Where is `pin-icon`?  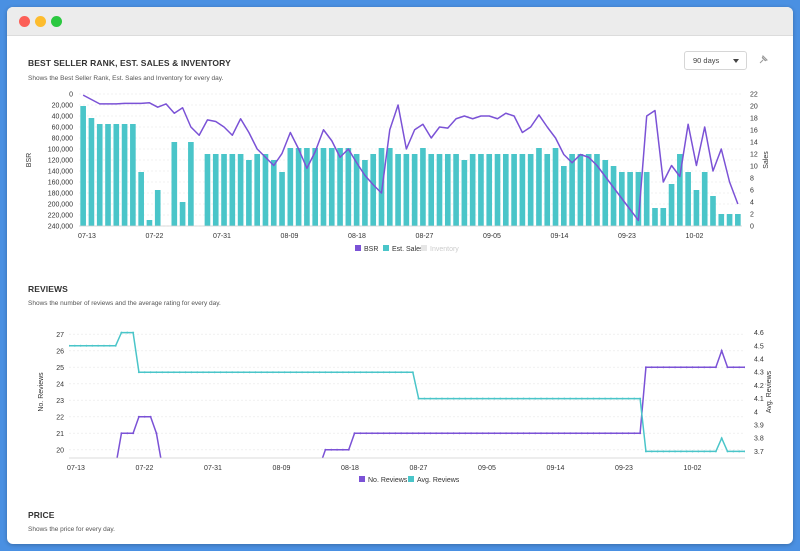 pin-icon is located at coordinates (763, 60).